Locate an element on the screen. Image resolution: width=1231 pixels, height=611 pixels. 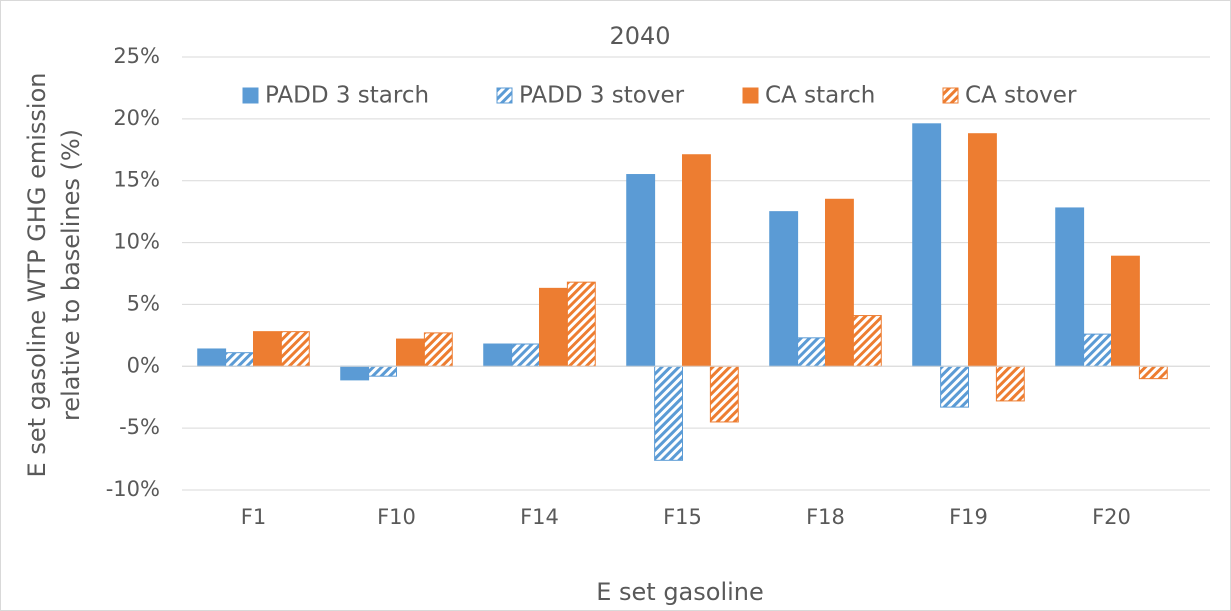
y-axis-label: E set gasoline WTP GHG emission is located at coordinates (37, 275).